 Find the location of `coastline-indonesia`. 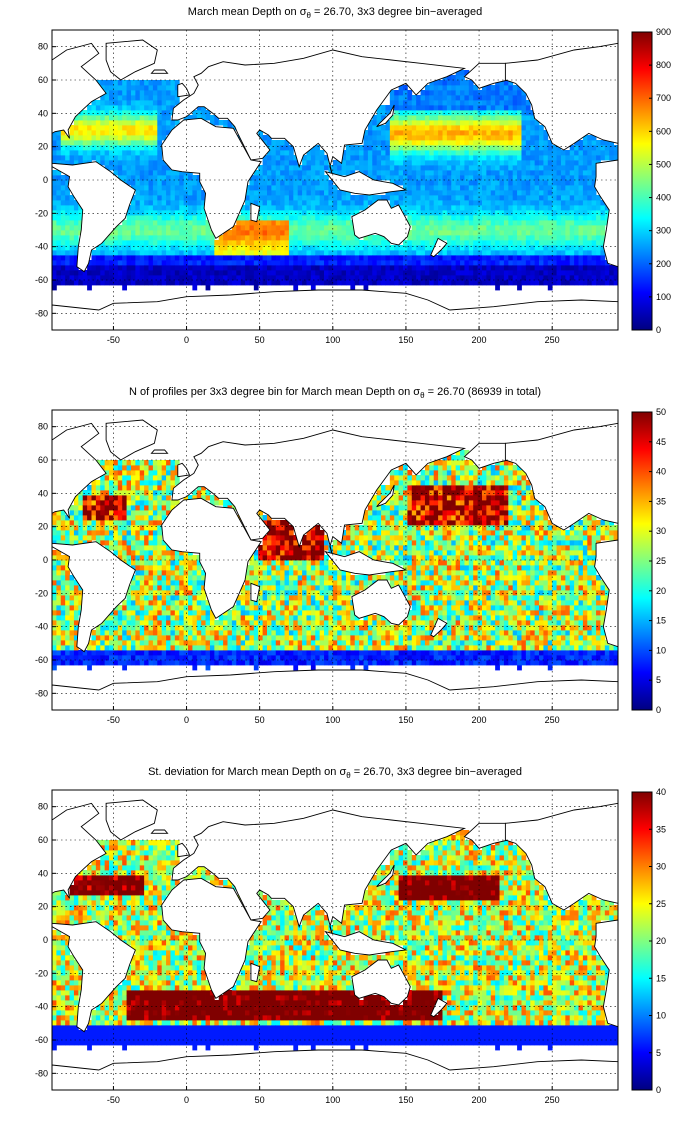

coastline-indonesia is located at coordinates (366, 183).